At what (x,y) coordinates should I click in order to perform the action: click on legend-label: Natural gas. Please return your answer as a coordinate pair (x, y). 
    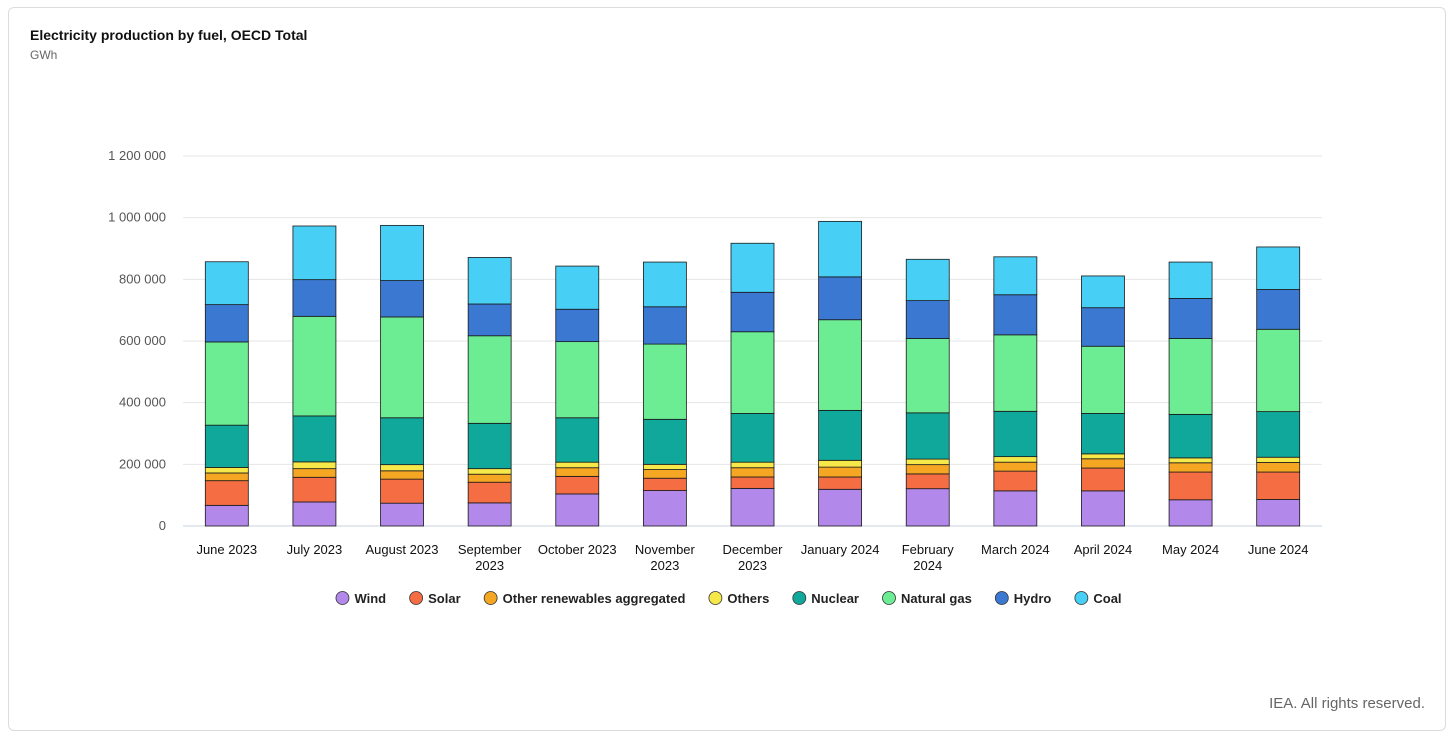
    Looking at the image, I should click on (936, 598).